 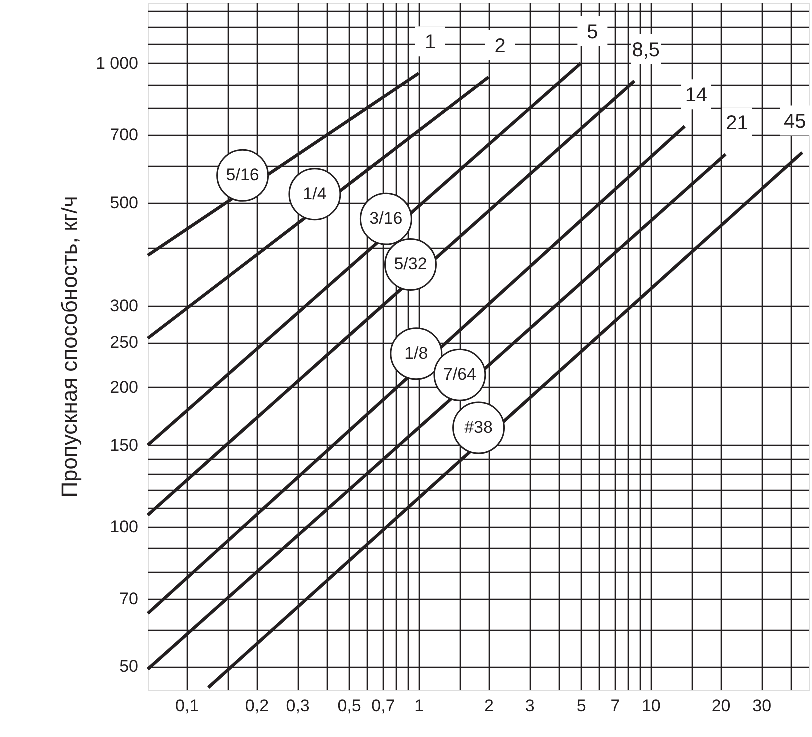 What do you see at coordinates (257, 706) in the screenshot?
I see `x-tick-label: 0,2` at bounding box center [257, 706].